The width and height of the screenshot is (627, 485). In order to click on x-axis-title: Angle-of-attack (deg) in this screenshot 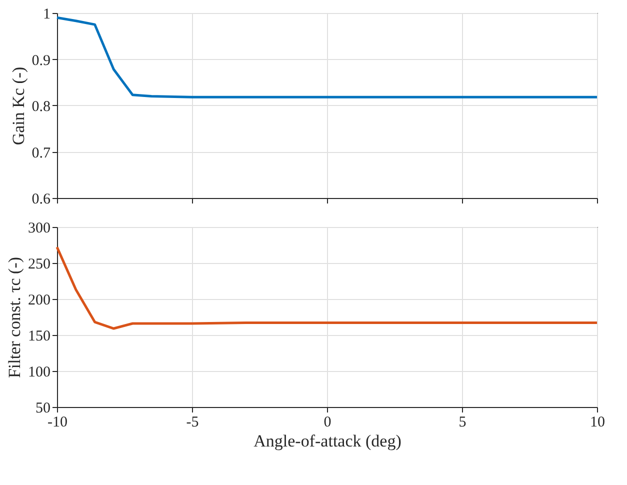, I will do `click(328, 441)`.